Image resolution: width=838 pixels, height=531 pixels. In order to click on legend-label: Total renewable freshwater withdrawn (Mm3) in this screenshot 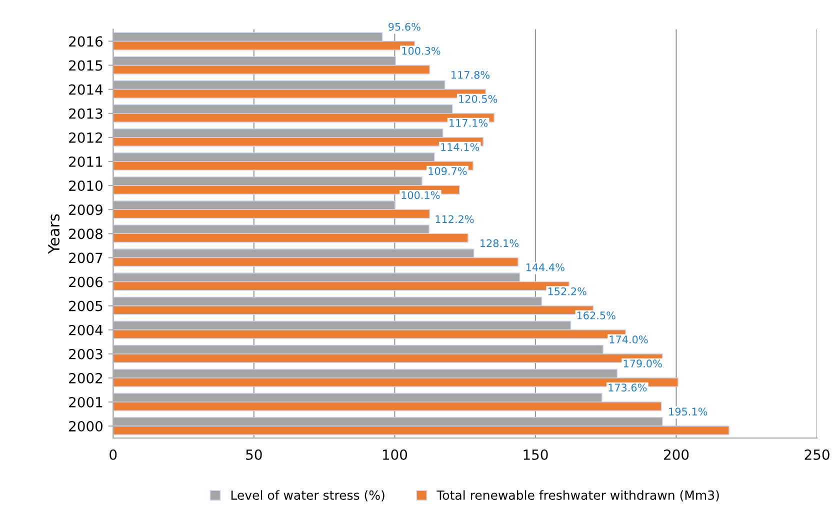, I will do `click(577, 496)`.